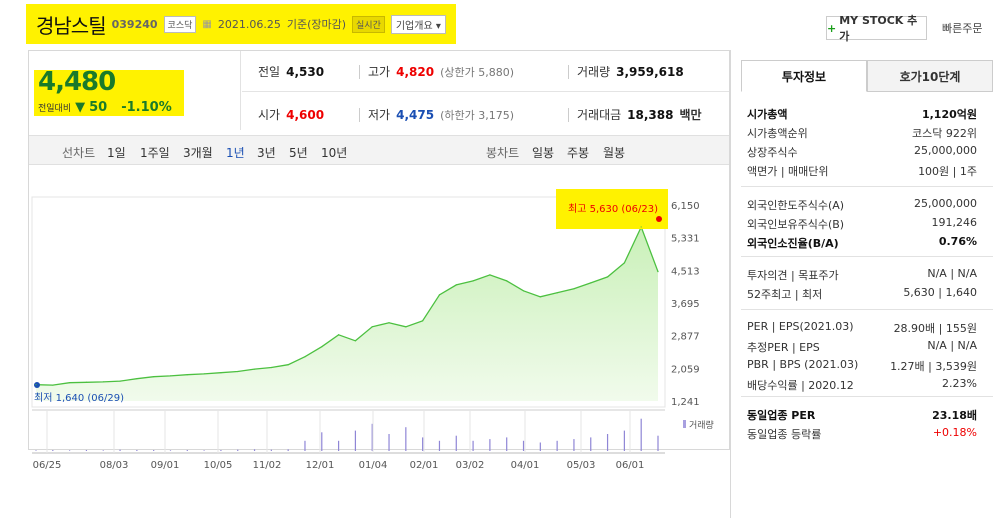  I want to click on stat-lower-limit: (하한가 3,175), so click(477, 115).